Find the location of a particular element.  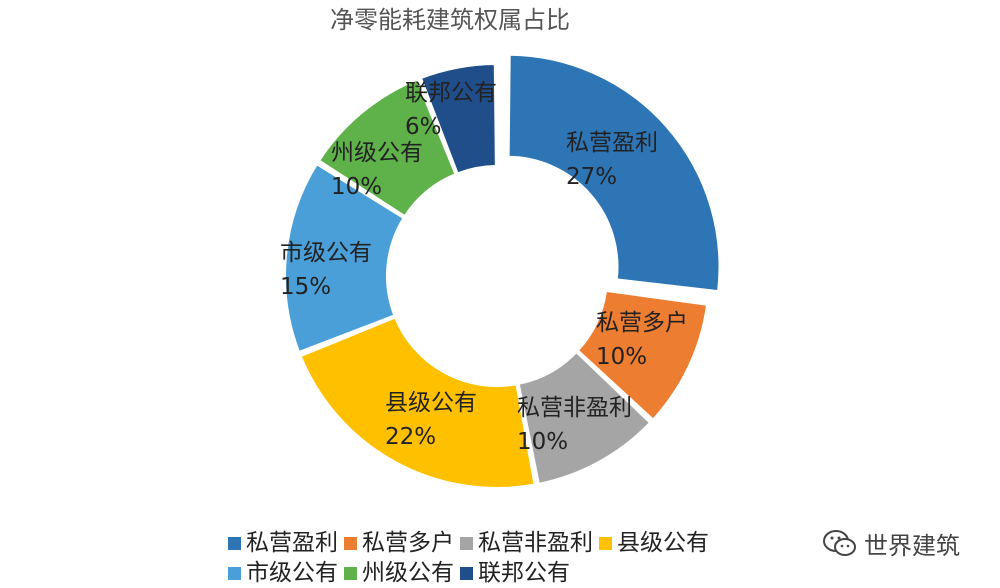

legend-row: 私营盈利 私营多户 私营非盈利 县级公有 is located at coordinates (508, 543).